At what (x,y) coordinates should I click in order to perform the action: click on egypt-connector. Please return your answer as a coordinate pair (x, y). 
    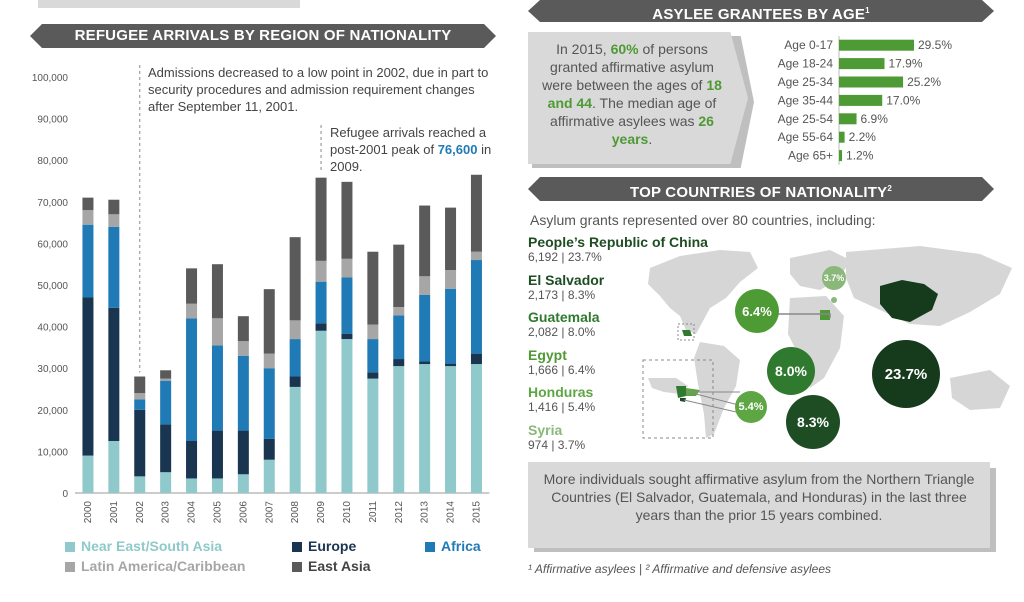
    Looking at the image, I should click on (800, 315).